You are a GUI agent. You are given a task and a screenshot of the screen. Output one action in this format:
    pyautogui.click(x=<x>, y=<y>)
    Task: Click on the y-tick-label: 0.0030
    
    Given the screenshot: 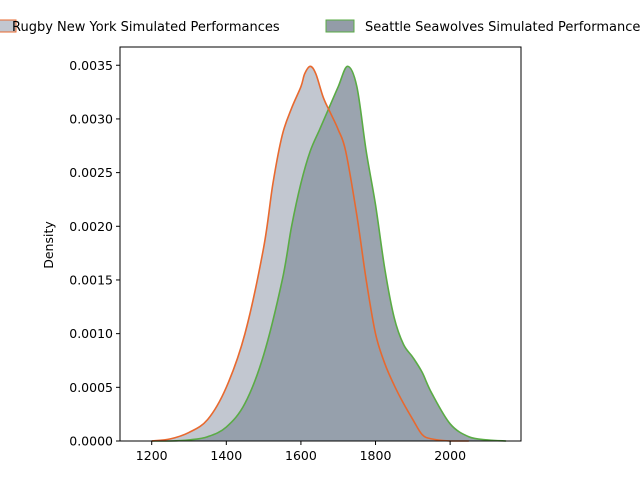 What is the action you would take?
    pyautogui.click(x=91, y=118)
    